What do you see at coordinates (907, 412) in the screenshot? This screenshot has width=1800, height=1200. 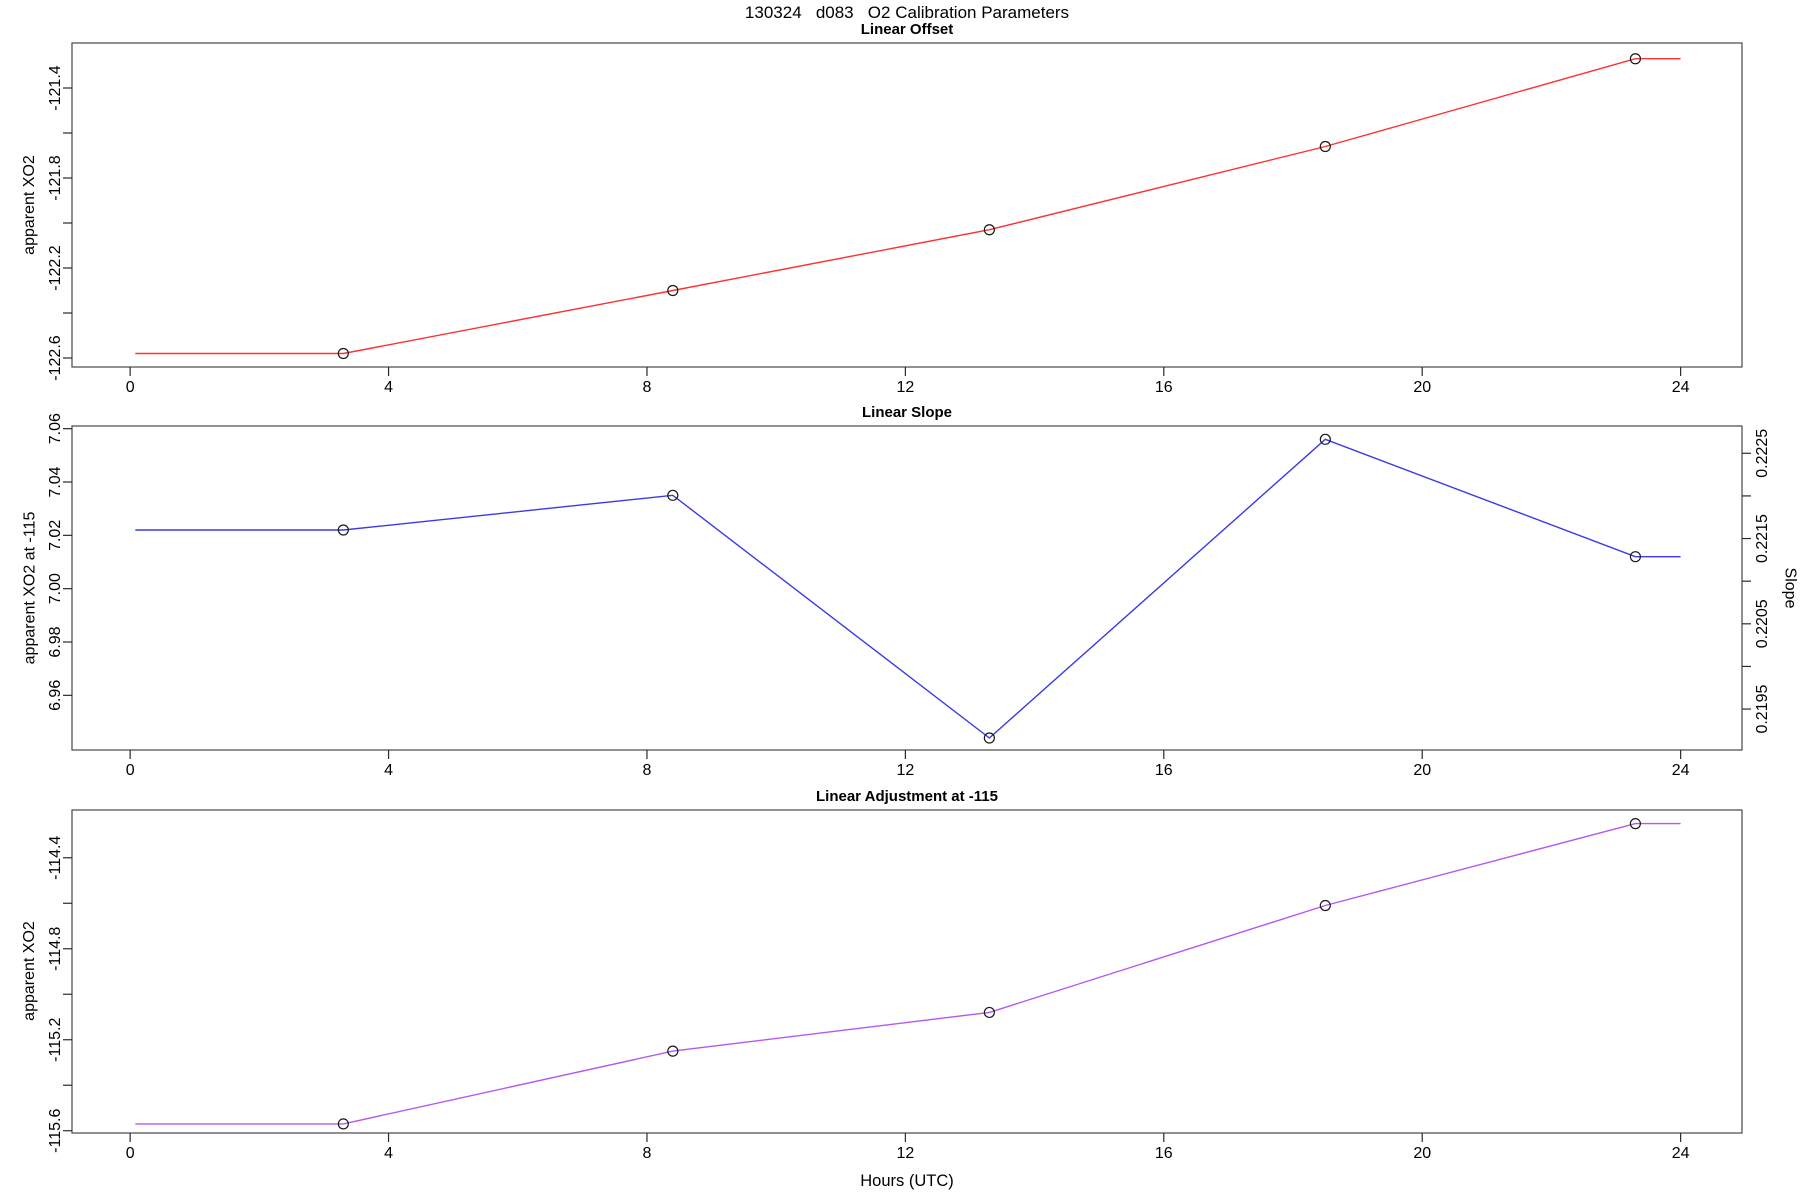 I see `panel-title-linear-slope: Linear Slope` at bounding box center [907, 412].